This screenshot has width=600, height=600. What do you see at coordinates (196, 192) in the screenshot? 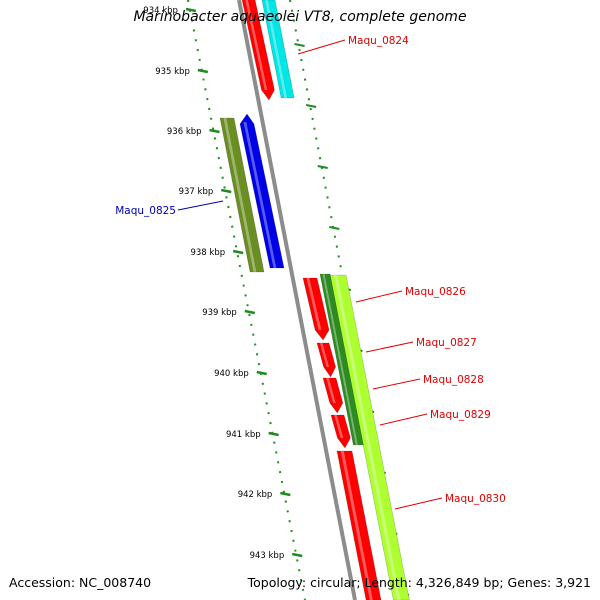
I see `ruler-tick-label: 937 kbp` at bounding box center [196, 192].